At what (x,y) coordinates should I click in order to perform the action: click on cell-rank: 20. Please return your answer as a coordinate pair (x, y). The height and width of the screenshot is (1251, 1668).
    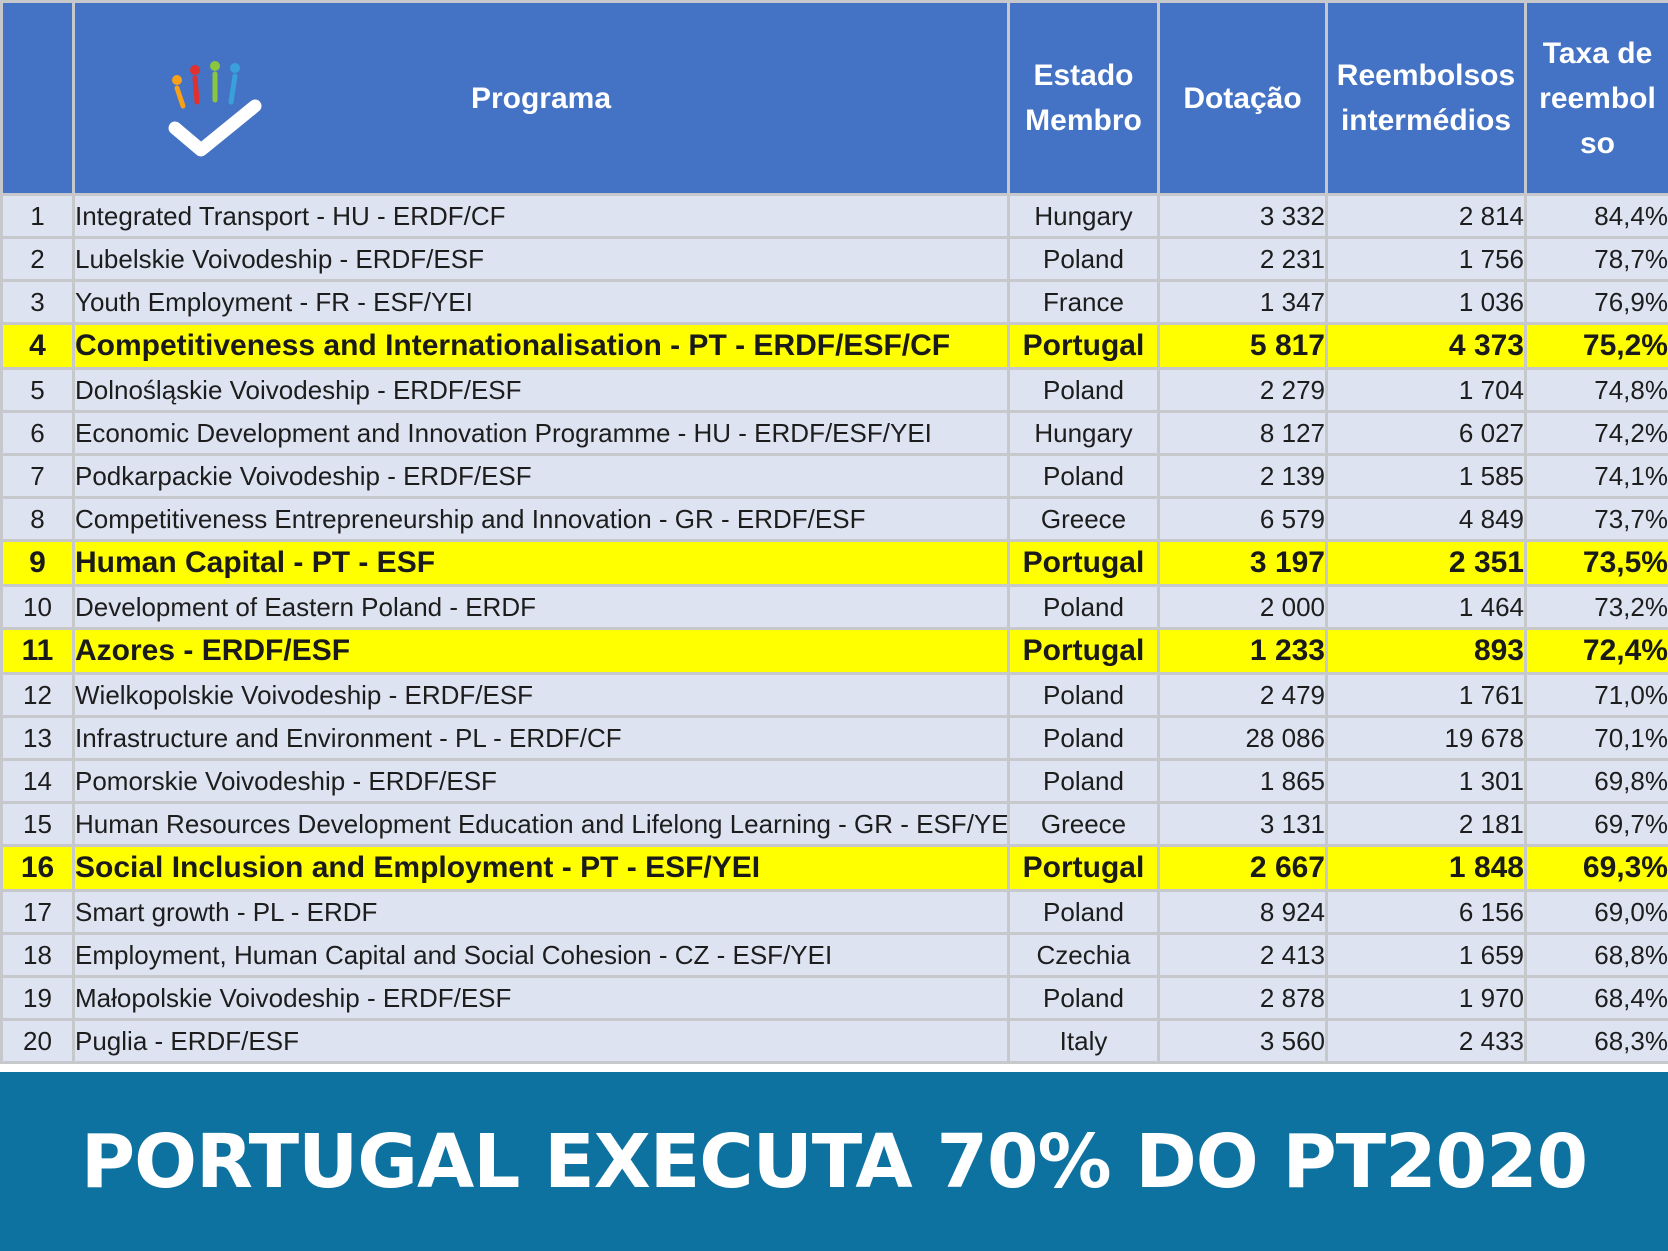
    Looking at the image, I should click on (37, 1041).